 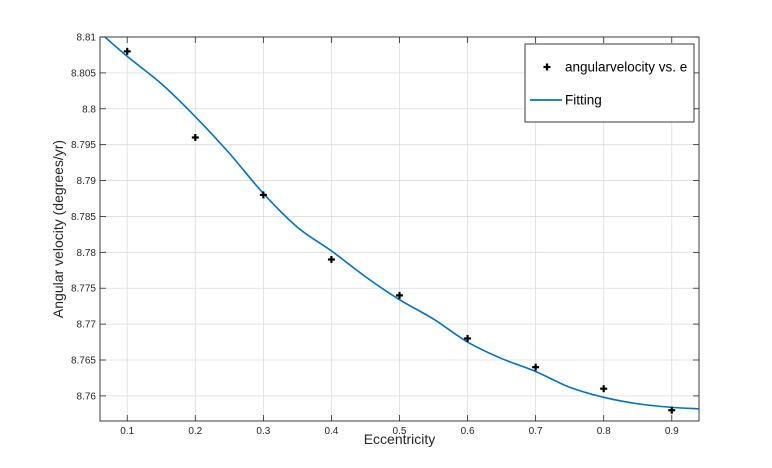 I want to click on legend-label-scatter: angularvelocity vs. e, so click(x=626, y=67).